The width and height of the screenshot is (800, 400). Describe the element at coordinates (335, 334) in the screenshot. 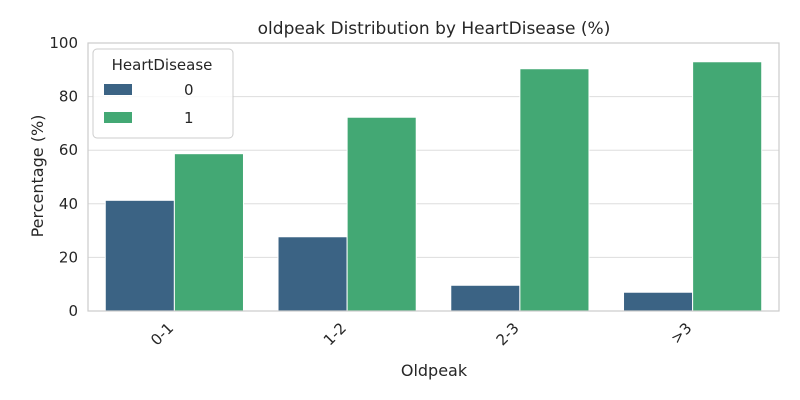

I see `x-tick-label: 1-2` at that location.